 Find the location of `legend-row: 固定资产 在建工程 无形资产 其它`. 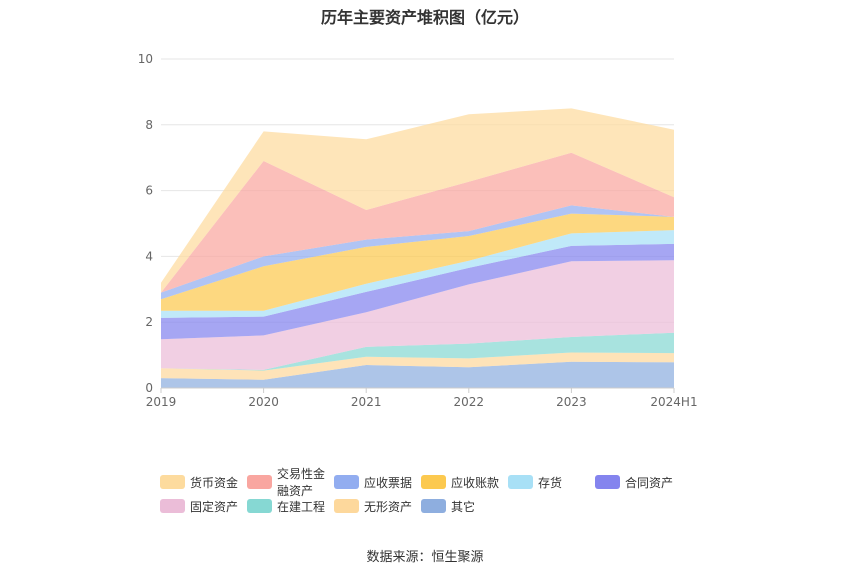

legend-row: 固定资产 在建工程 无形资产 其它 is located at coordinates (440, 506).